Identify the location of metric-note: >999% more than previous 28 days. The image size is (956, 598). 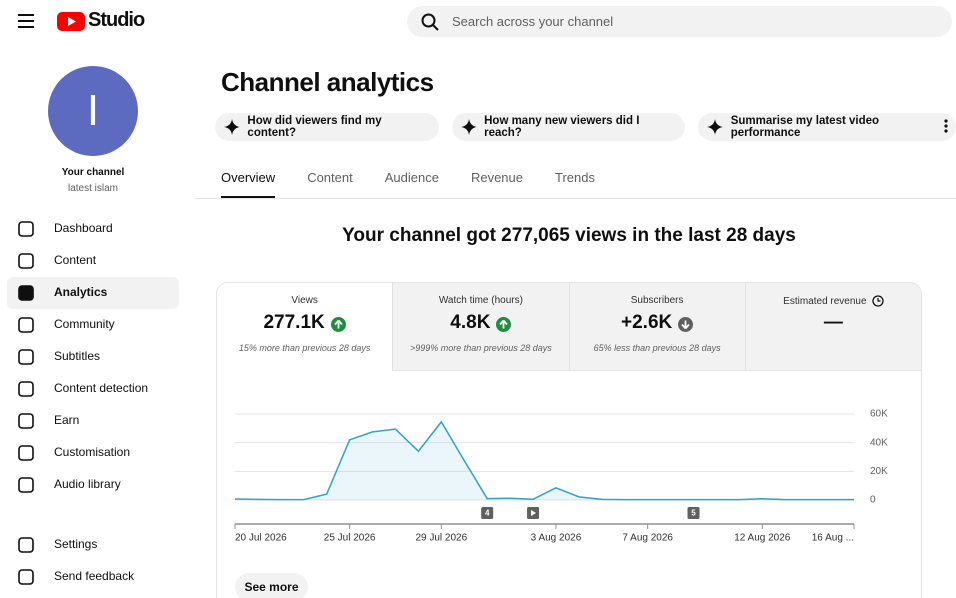
(480, 348).